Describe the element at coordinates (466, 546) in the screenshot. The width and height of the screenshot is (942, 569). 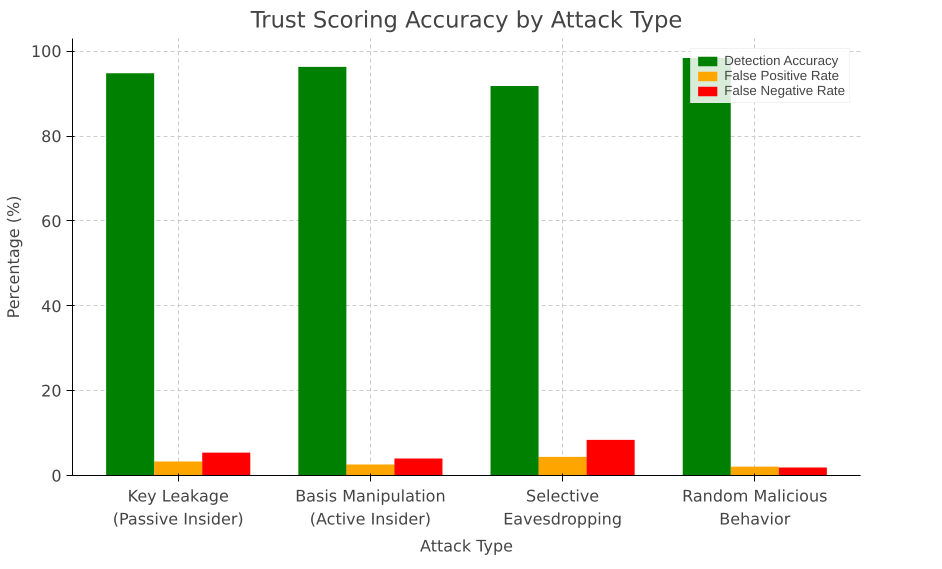
I see `x-axis-title: Attack Type` at that location.